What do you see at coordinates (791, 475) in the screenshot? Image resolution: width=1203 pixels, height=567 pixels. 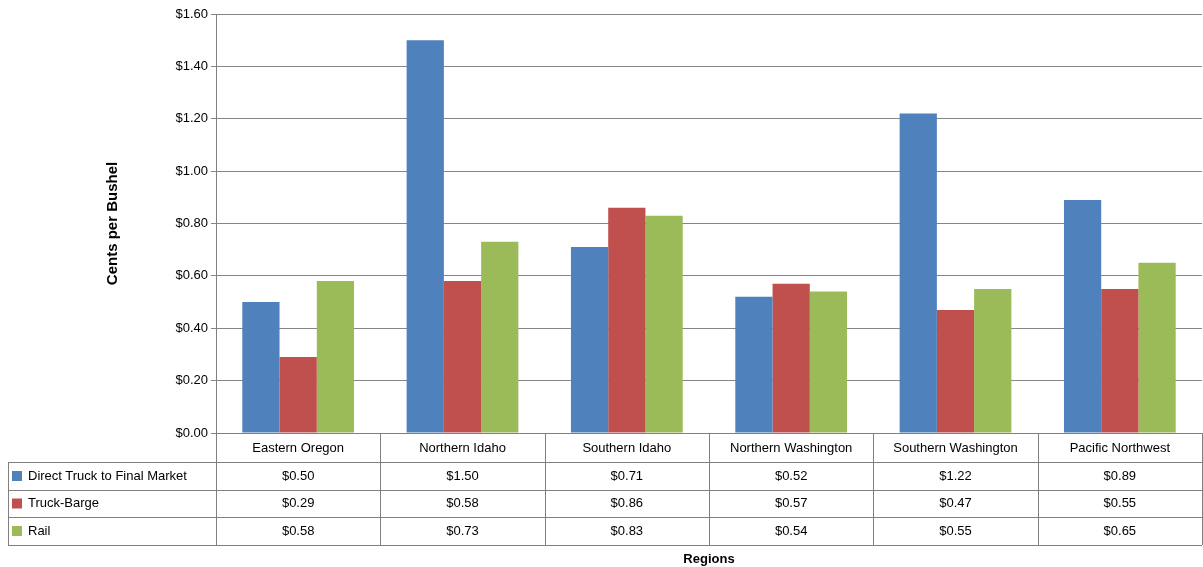 I see `data-label: $0.52` at bounding box center [791, 475].